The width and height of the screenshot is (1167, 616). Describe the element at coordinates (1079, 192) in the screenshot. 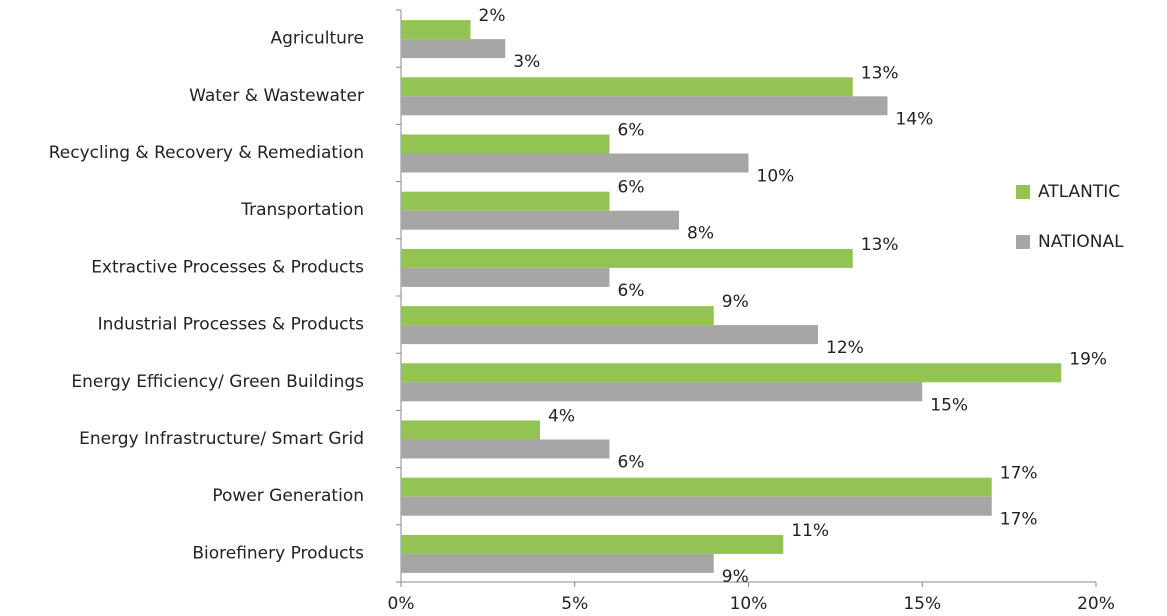

I see `legend-label: ATLANTIC` at that location.